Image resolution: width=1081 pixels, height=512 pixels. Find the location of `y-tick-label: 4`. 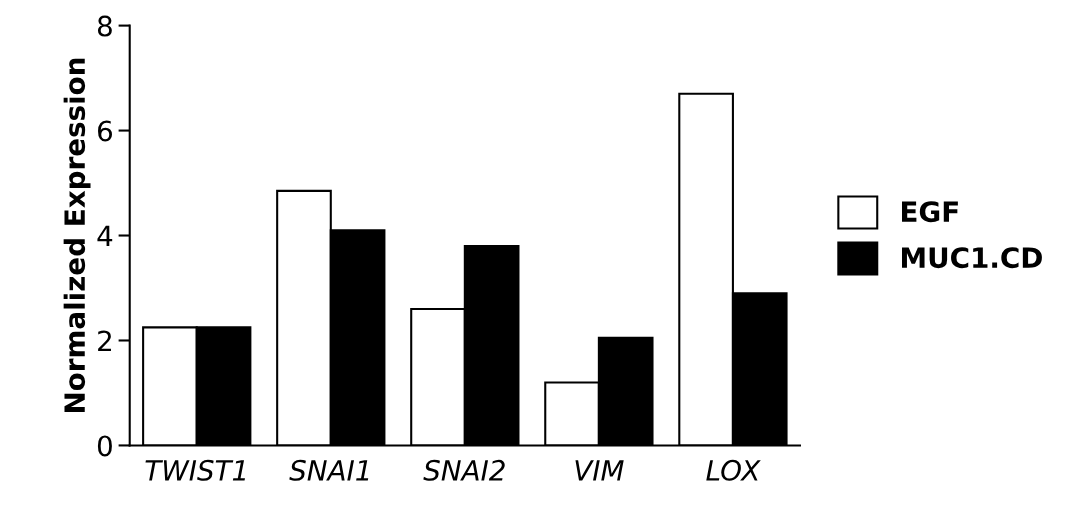

y-tick-label: 4 is located at coordinates (105, 236).